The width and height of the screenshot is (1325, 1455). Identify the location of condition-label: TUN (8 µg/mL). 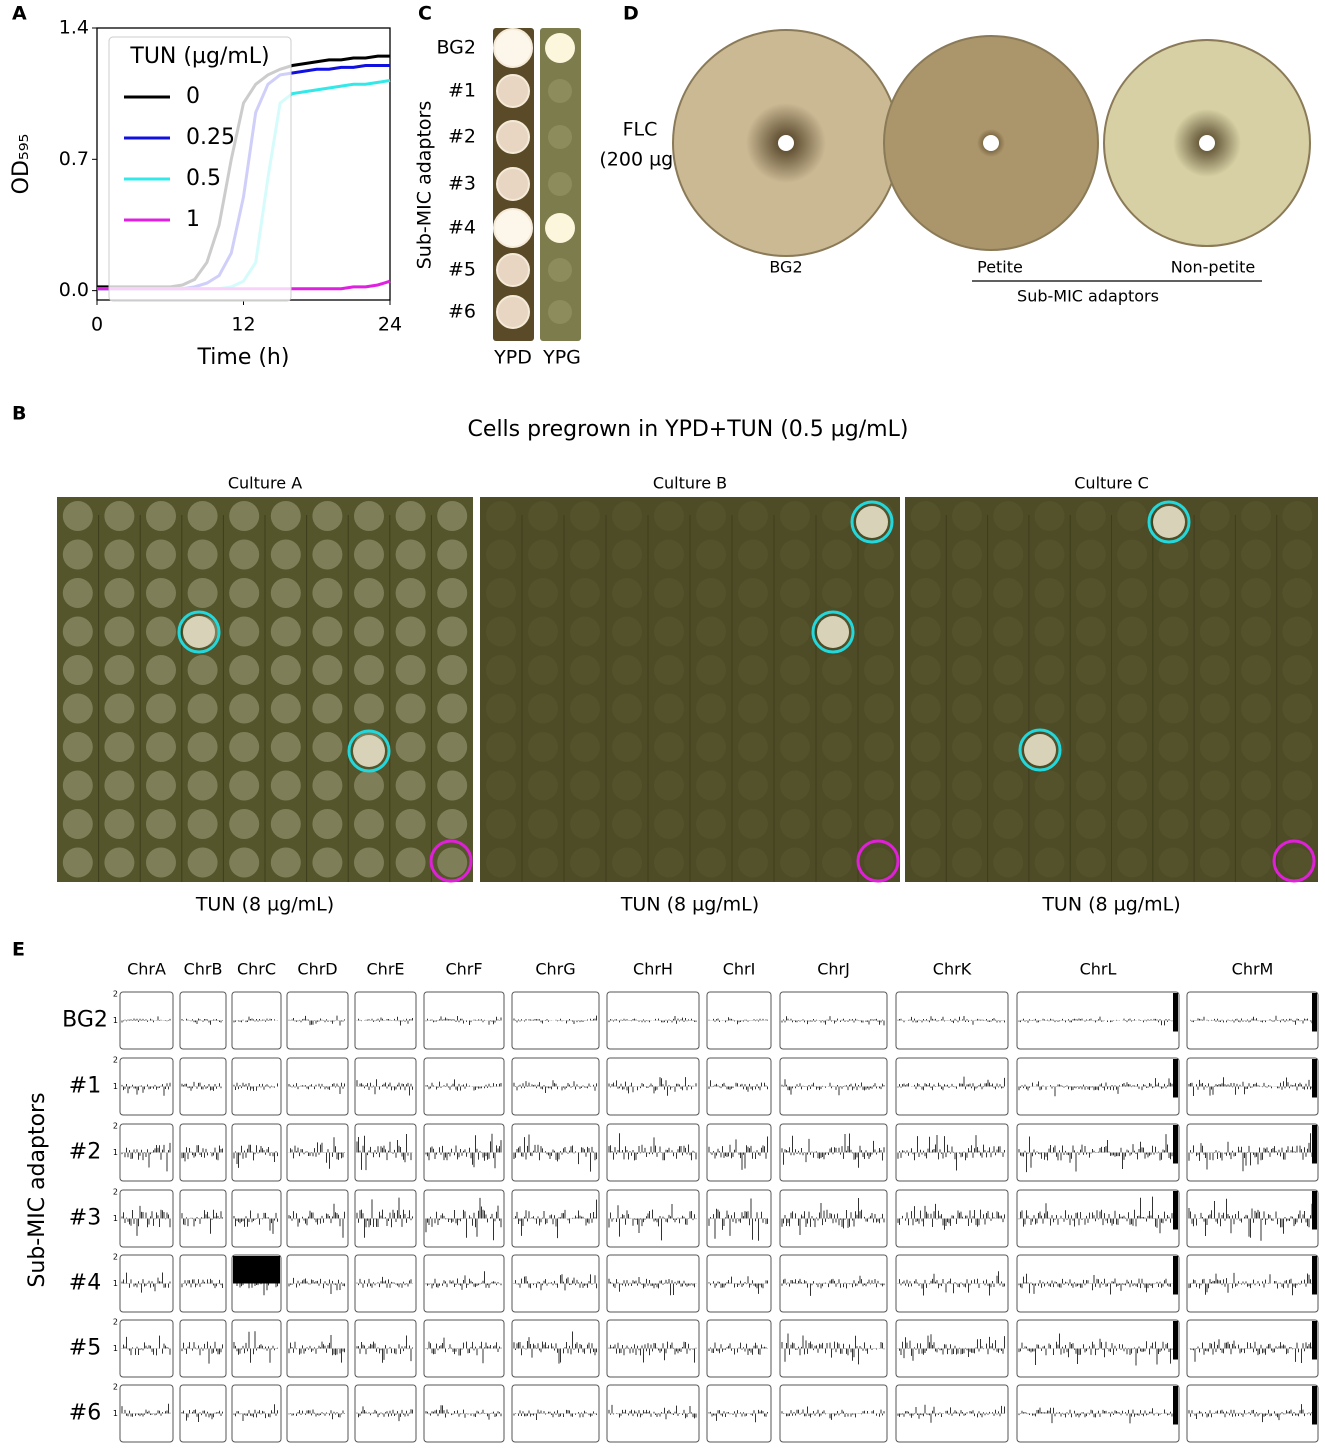
(689, 905).